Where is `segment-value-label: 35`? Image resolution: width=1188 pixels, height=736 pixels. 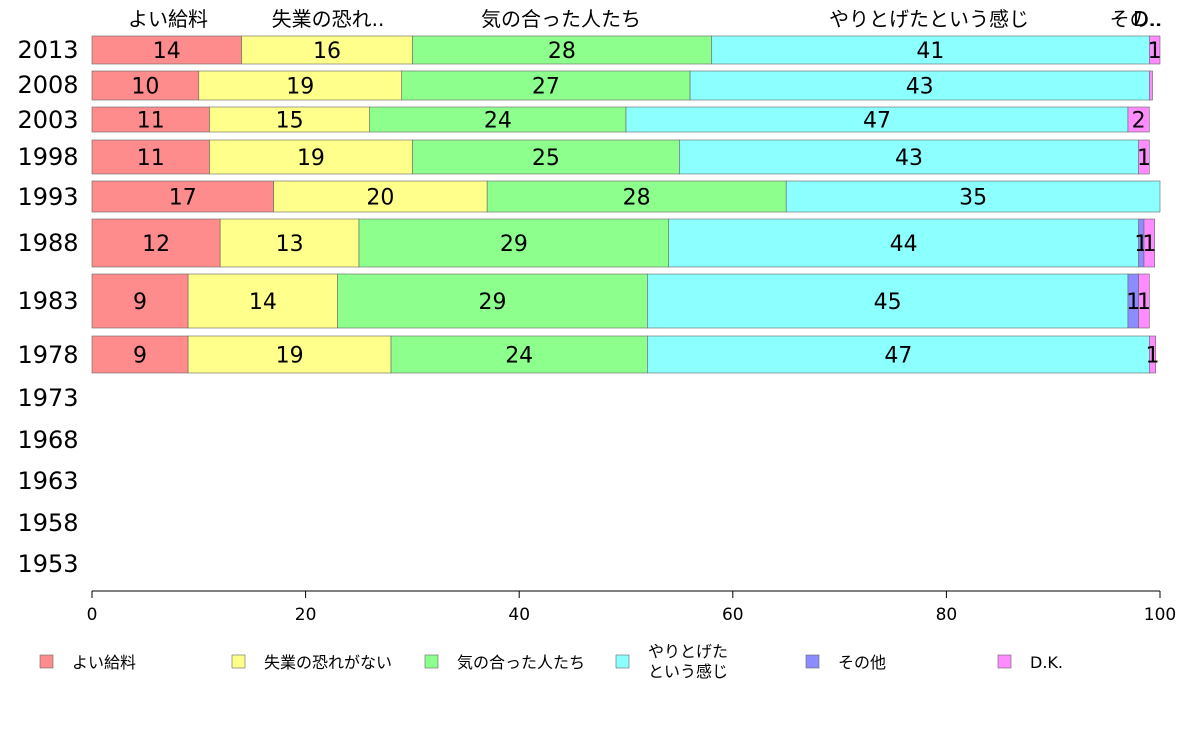
segment-value-label: 35 is located at coordinates (973, 198).